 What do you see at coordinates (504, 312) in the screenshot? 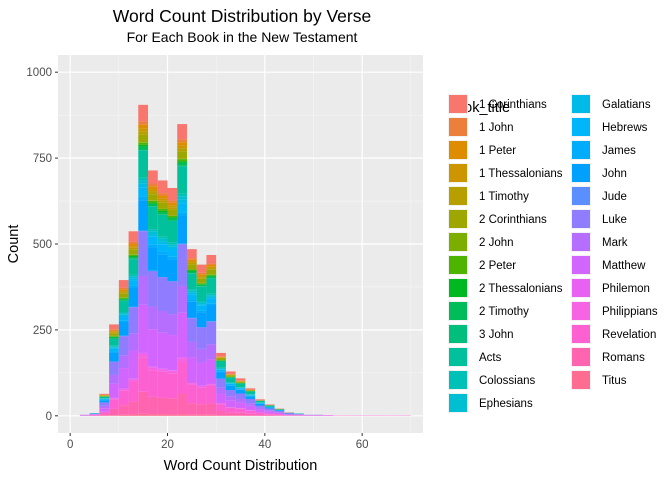
I see `legend-label: 2 Timothy` at bounding box center [504, 312].